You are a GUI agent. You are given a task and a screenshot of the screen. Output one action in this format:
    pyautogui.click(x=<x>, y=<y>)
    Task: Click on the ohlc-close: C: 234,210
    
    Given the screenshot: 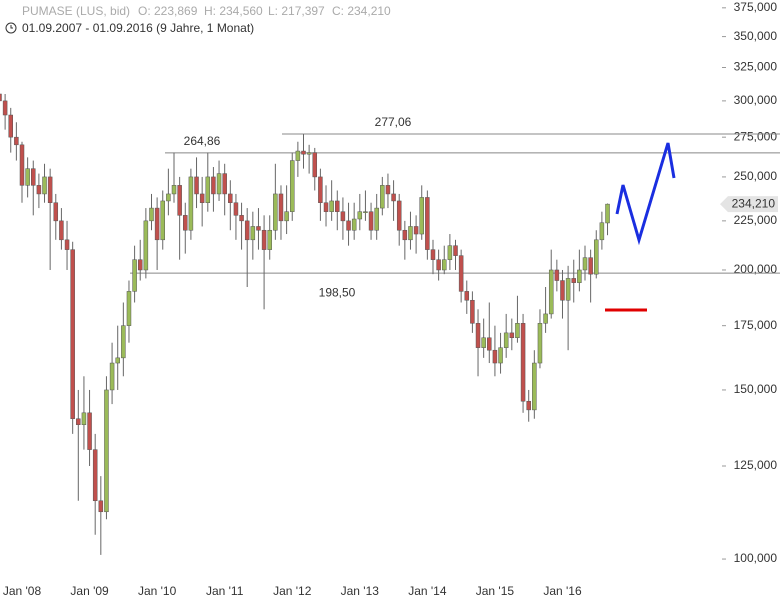 What is the action you would take?
    pyautogui.click(x=361, y=11)
    